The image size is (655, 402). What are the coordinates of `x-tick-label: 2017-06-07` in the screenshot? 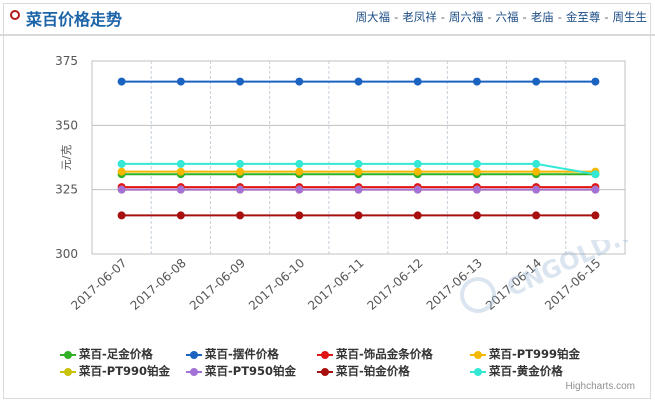 It's located at (98, 284).